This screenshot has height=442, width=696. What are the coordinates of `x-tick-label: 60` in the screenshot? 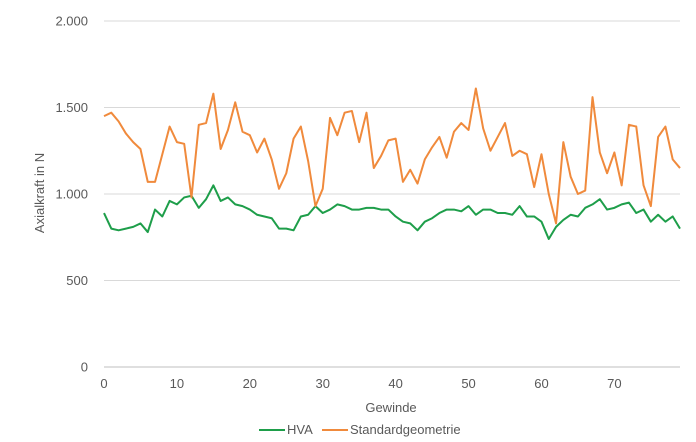 It's located at (541, 383).